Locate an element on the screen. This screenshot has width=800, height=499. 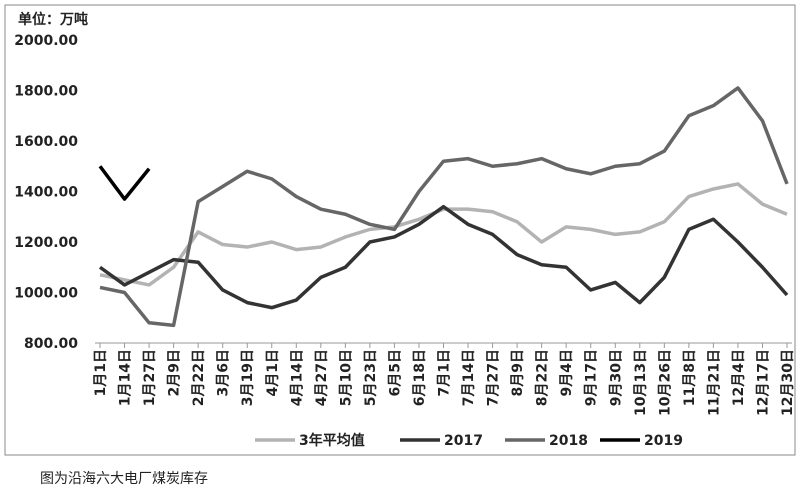
caption: 图为沿海六大电厂煤炭库存 is located at coordinates (124, 479).